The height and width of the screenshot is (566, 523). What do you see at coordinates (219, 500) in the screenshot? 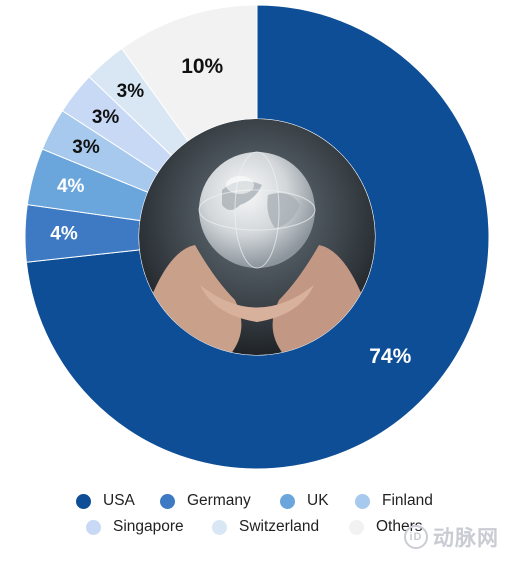
I see `legend-label: Germany` at bounding box center [219, 500].